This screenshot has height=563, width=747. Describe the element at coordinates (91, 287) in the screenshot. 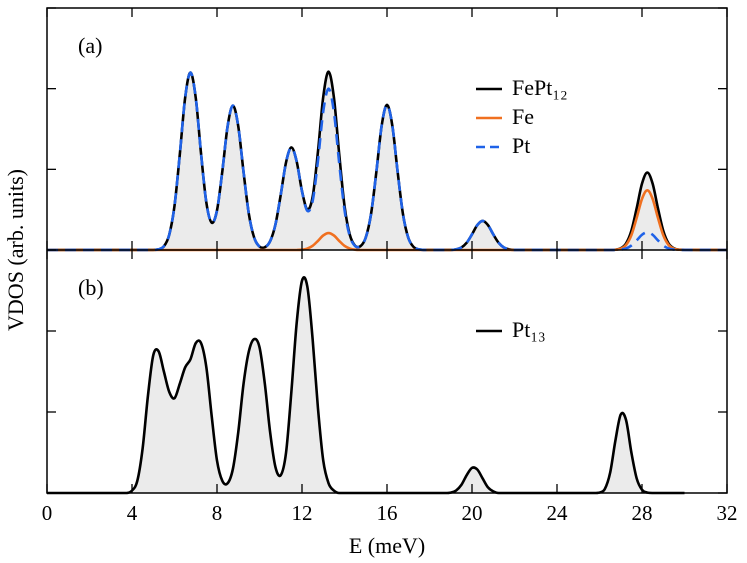

I see `panel-label: (b)` at that location.